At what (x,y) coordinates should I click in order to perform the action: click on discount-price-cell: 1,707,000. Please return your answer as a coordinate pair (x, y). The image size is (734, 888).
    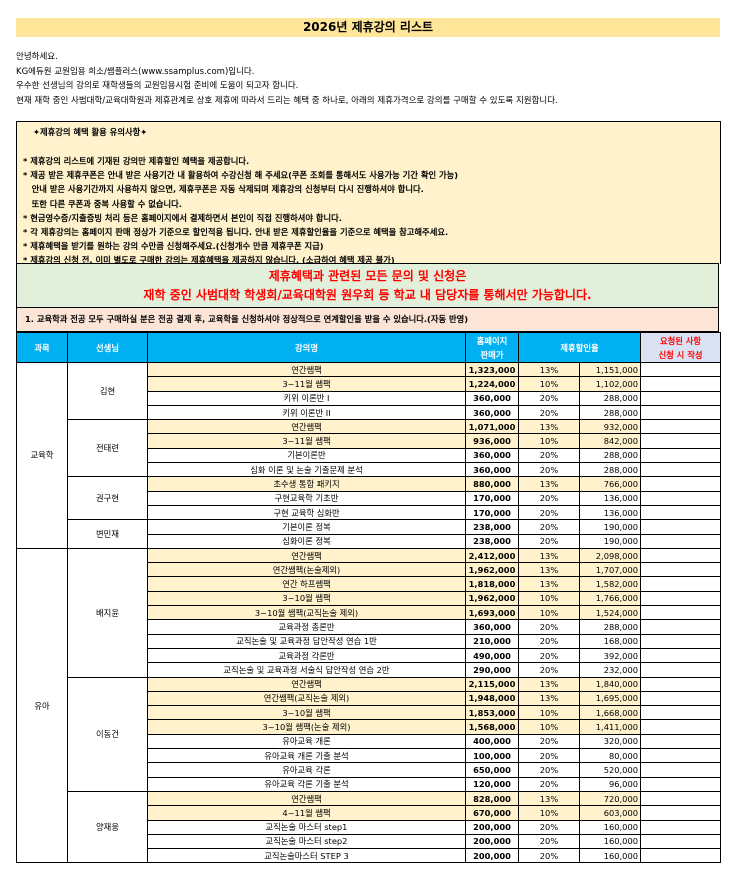
    Looking at the image, I should click on (610, 570).